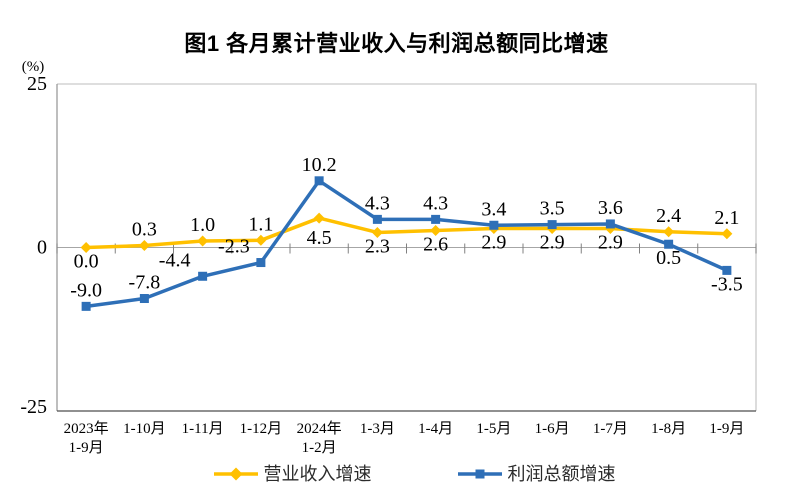  Describe the element at coordinates (33, 407) in the screenshot. I see `y-tick-label: -25` at that location.